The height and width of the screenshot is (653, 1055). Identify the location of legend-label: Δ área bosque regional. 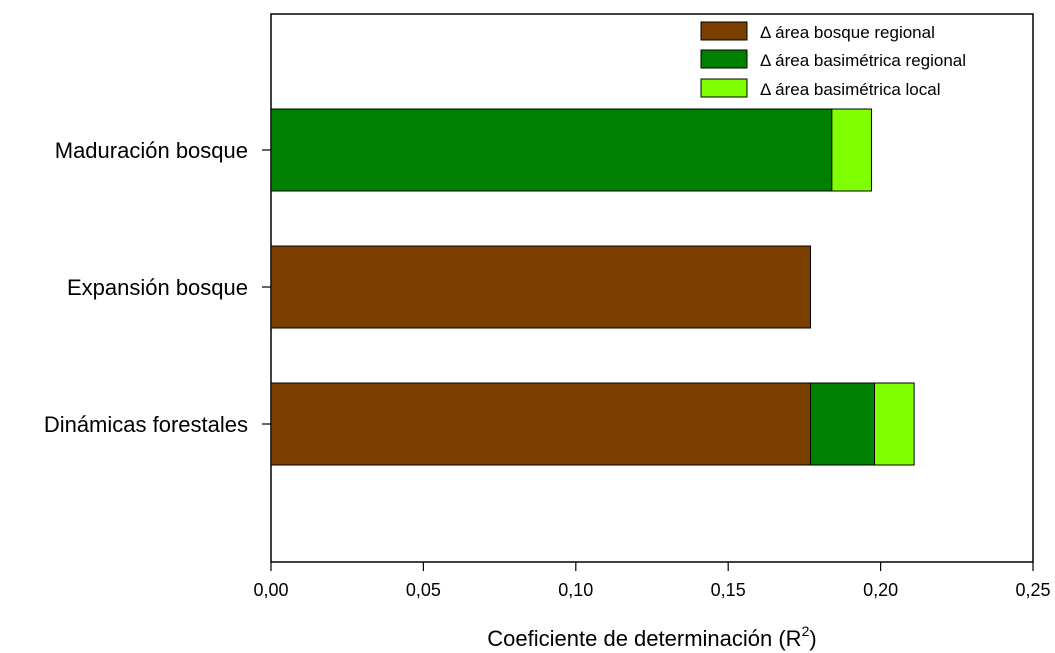
(847, 32).